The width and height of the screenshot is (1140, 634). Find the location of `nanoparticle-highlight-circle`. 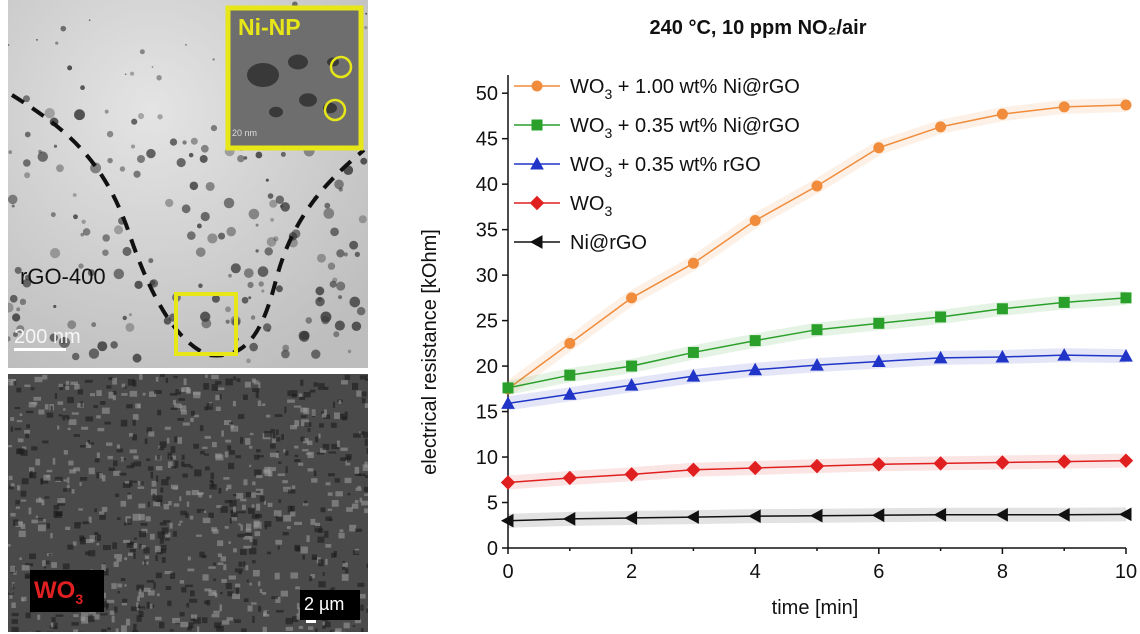

nanoparticle-highlight-circle is located at coordinates (335, 110).